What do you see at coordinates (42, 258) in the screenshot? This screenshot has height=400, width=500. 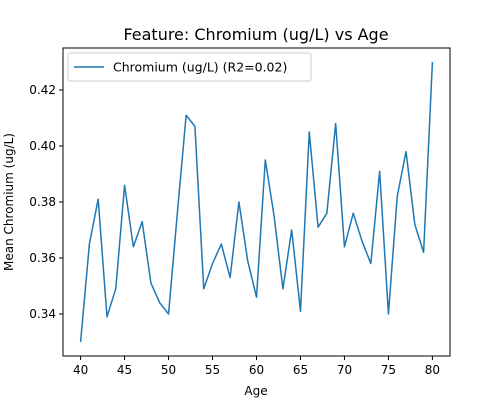 I see `y-tick-label: 0.36` at bounding box center [42, 258].